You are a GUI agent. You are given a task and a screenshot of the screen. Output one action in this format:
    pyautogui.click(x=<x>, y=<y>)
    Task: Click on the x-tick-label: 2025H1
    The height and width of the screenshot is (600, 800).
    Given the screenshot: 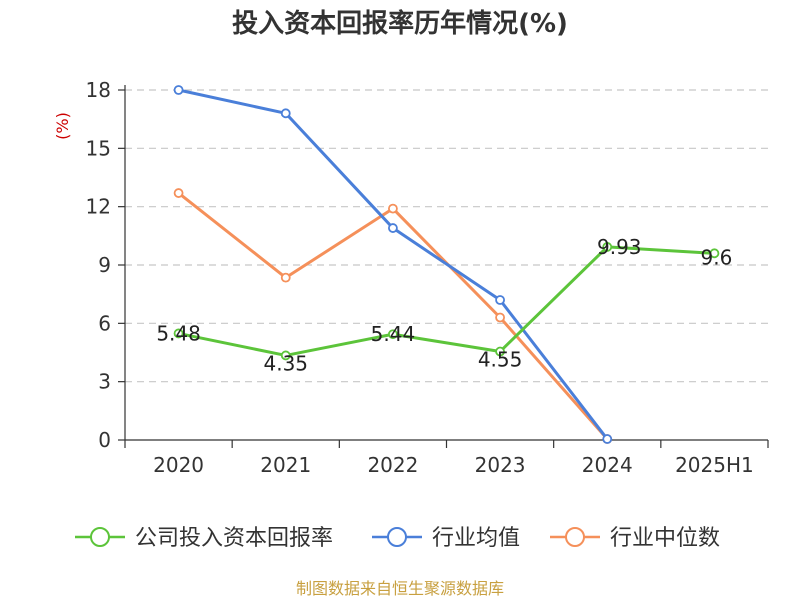 What is the action you would take?
    pyautogui.click(x=714, y=465)
    